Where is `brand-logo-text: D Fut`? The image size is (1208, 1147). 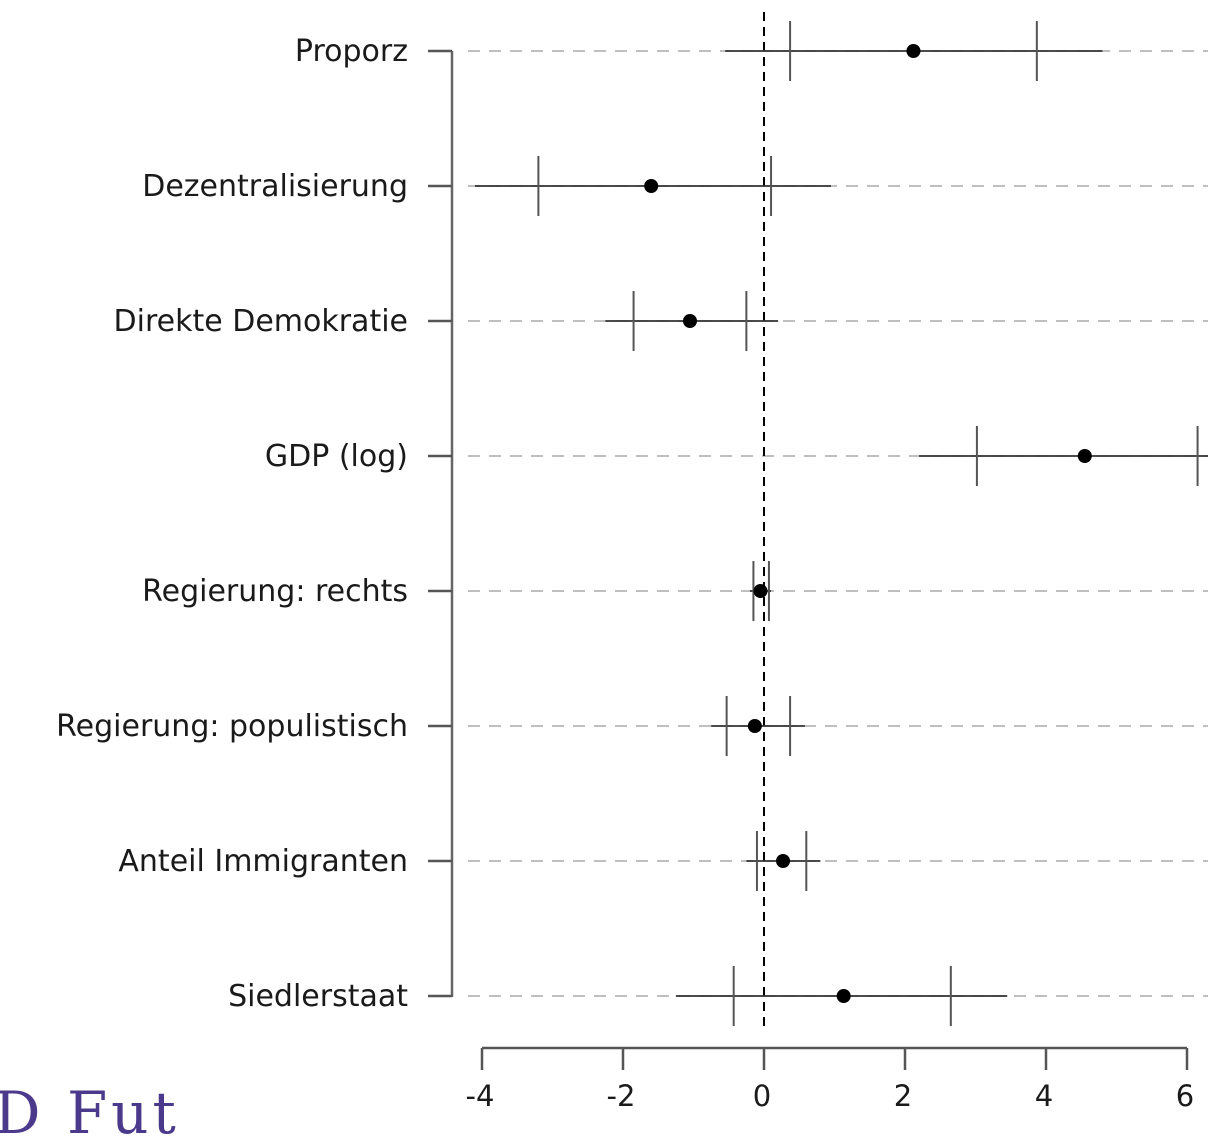
brand-logo-text: D Fut is located at coordinates (90, 1113).